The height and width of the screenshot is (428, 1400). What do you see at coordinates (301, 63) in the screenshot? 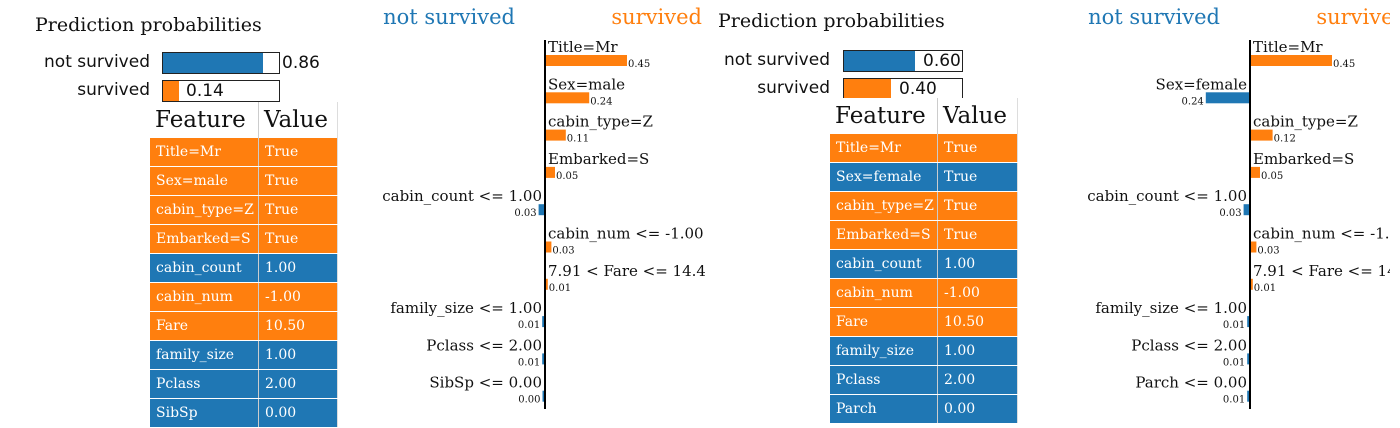
I see `prob-value: 0.86` at bounding box center [301, 63].